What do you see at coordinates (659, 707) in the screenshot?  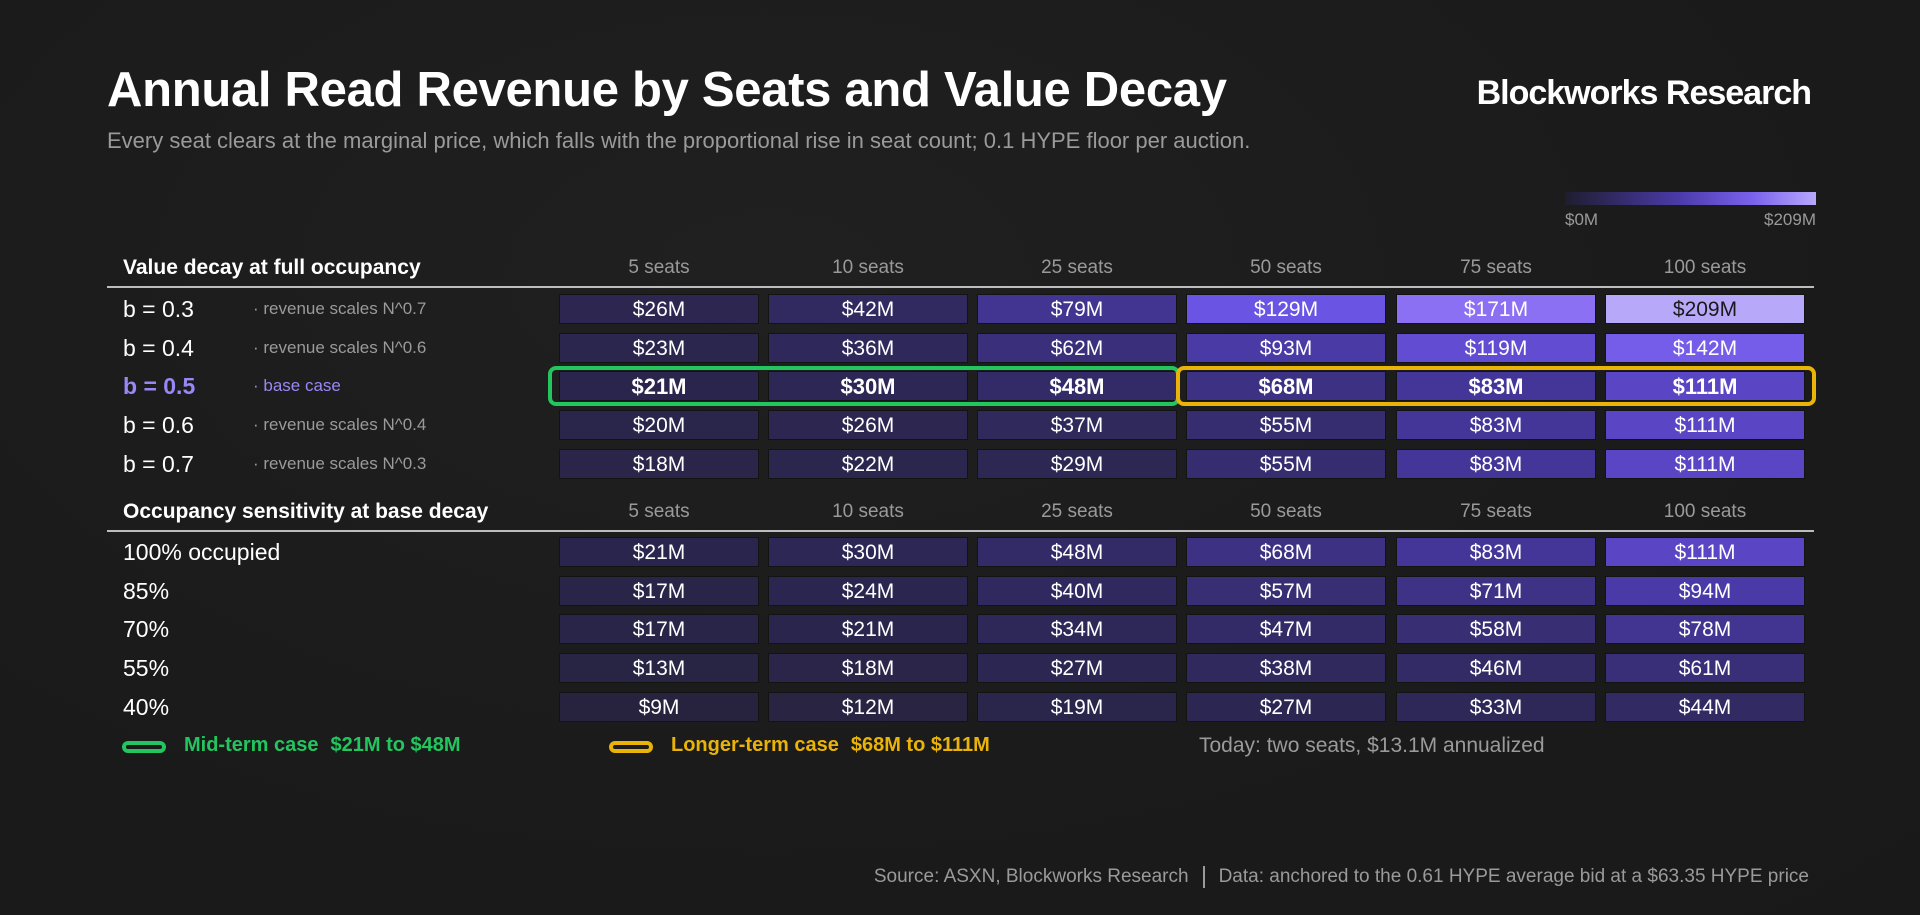 I see `heatmap-cell: $9M` at bounding box center [659, 707].